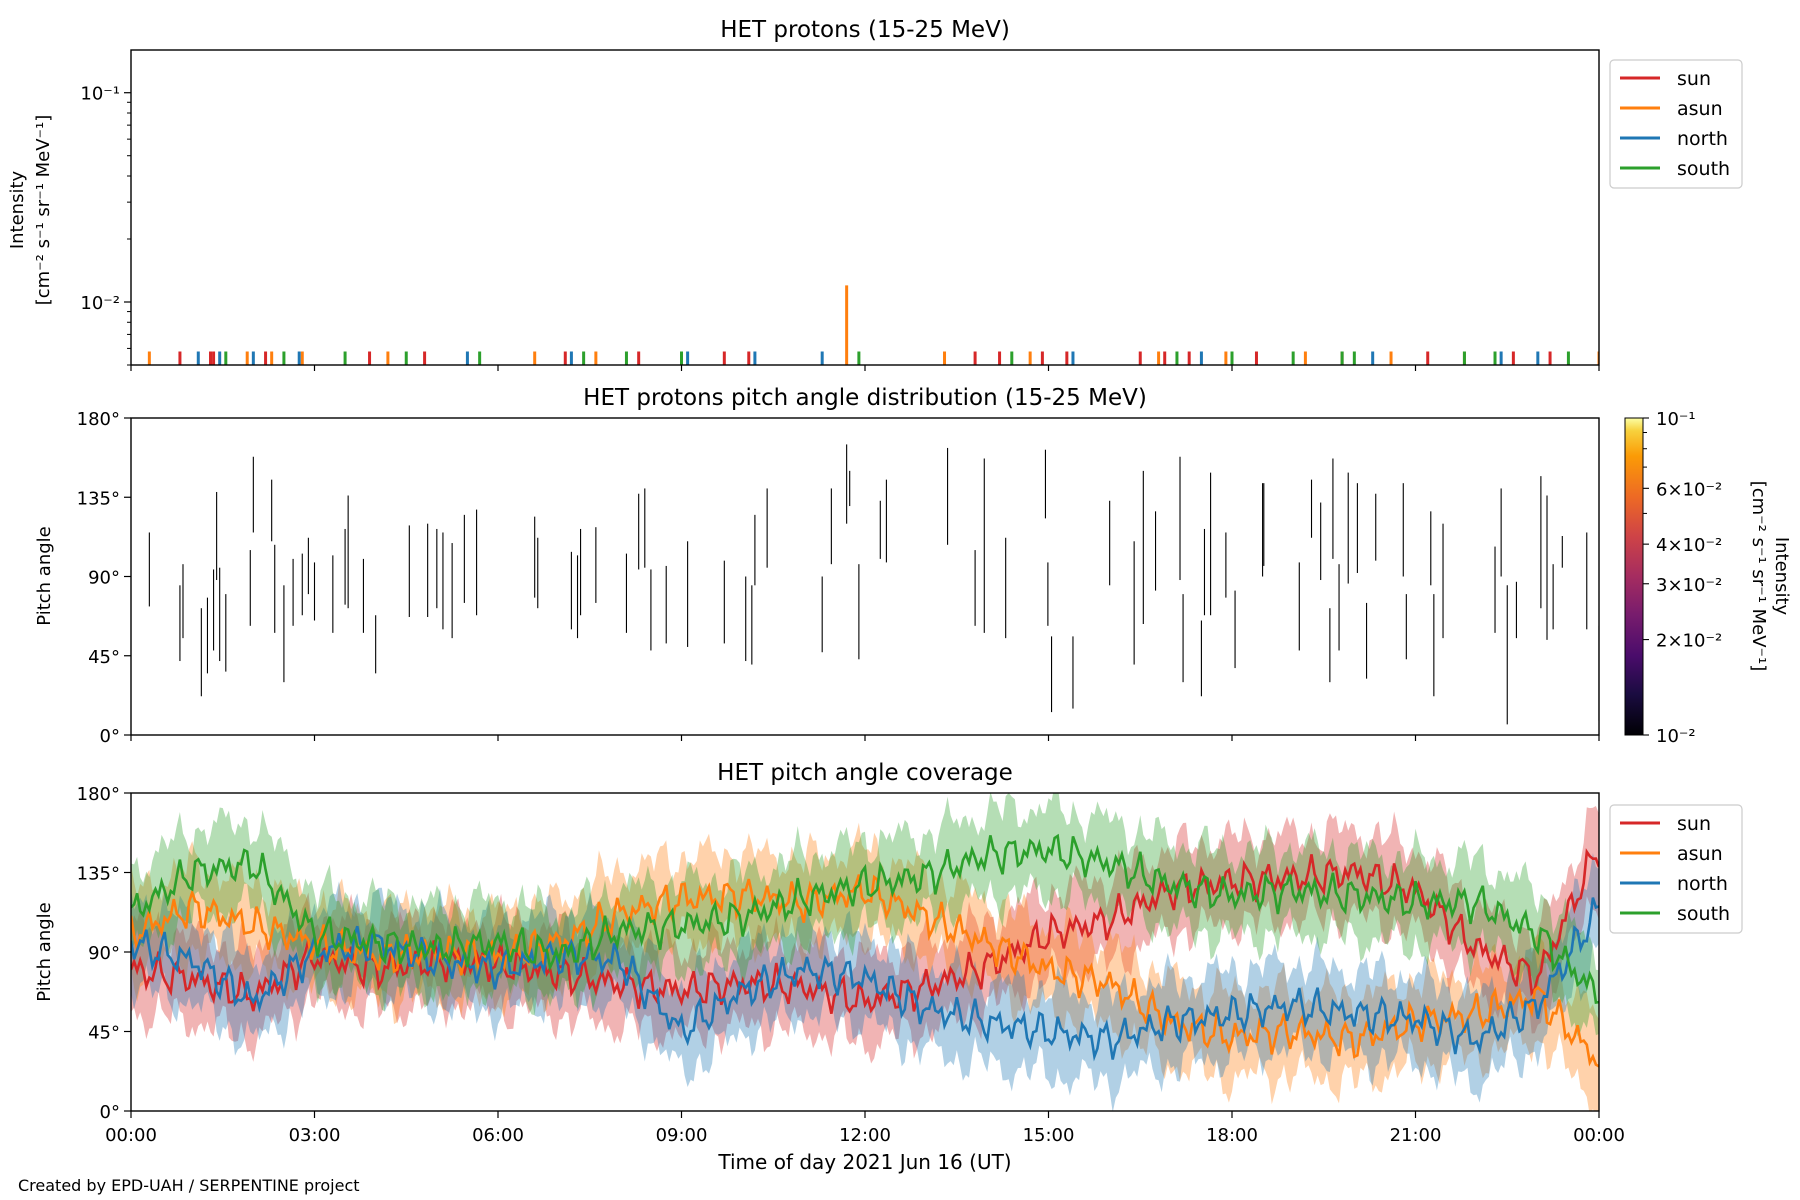 This screenshot has width=1800, height=1200. Describe the element at coordinates (1416, 1135) in the screenshot. I see `xtick-label: 21:00` at that location.